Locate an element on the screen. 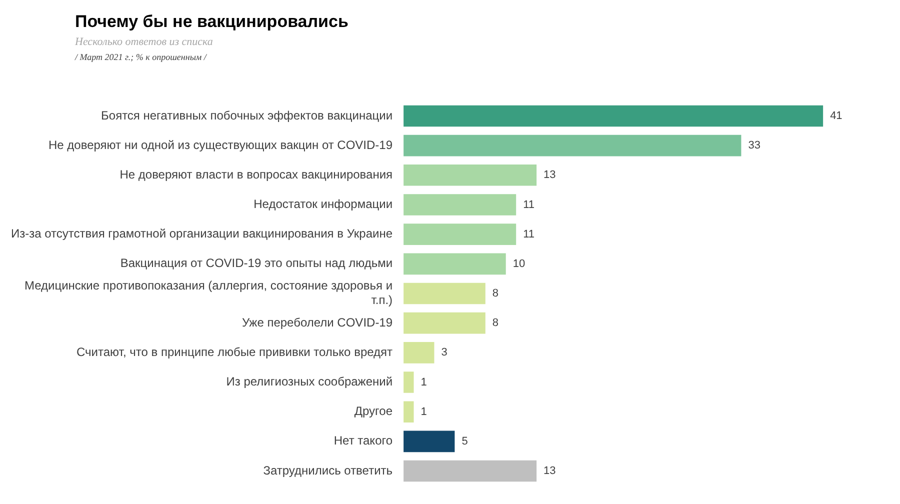 This screenshot has width=900, height=504. y-tick-label: Уже переболели COVID-19 is located at coordinates (317, 322).